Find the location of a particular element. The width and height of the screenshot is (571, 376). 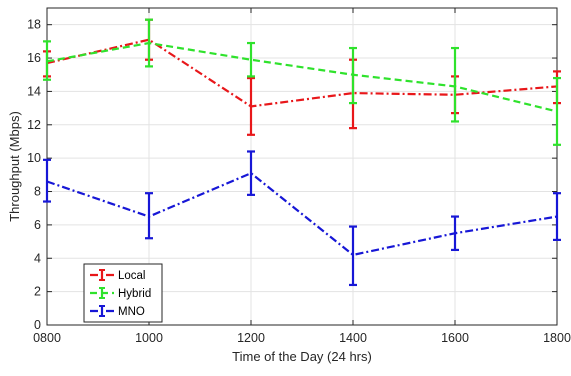

y-tick-label: 16 is located at coordinates (34, 58).